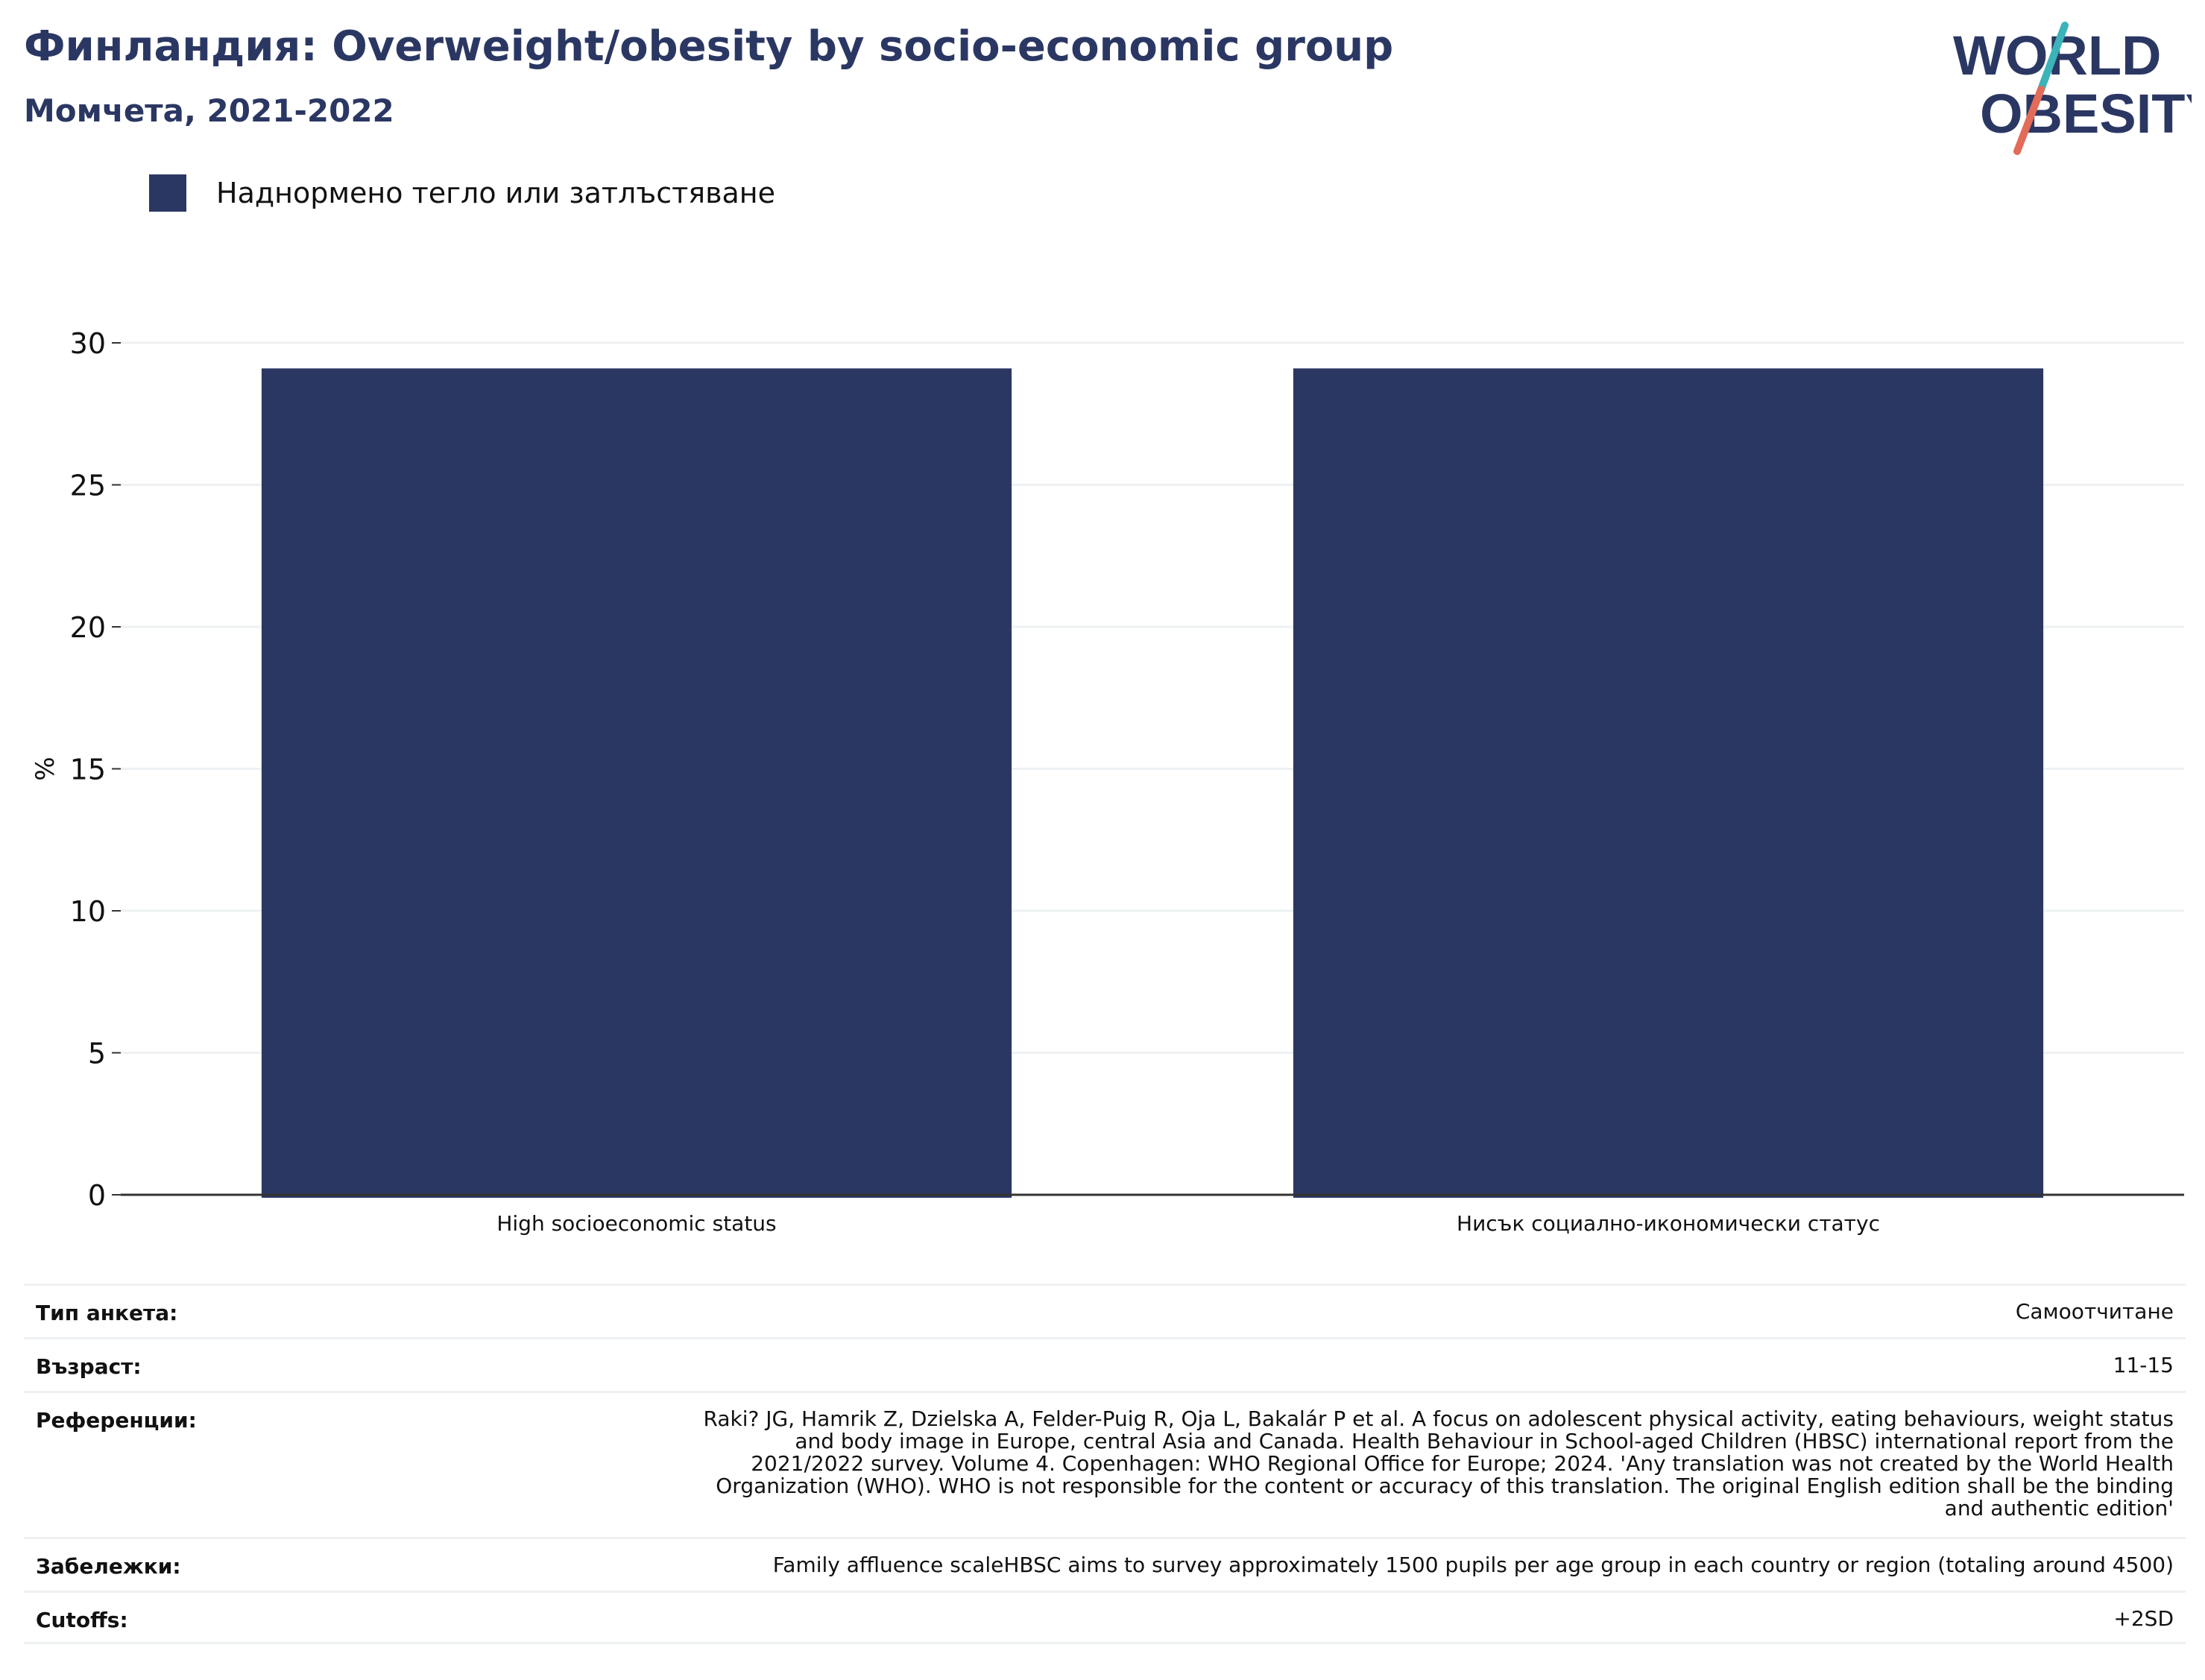  I want to click on y-axis-label: %, so click(45, 768).